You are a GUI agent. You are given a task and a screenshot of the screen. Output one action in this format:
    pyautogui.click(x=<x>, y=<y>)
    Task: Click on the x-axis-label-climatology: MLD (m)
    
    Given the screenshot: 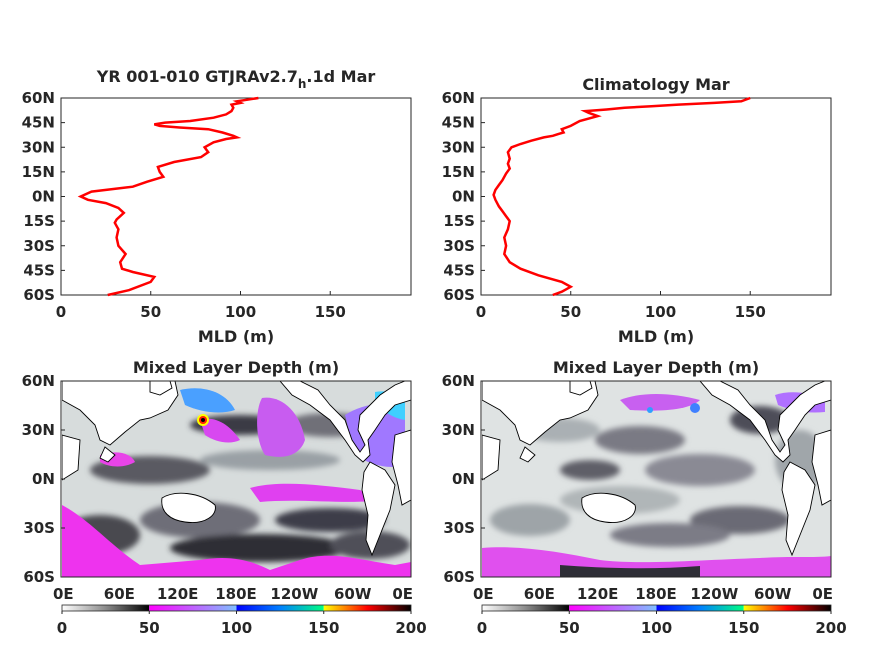 What is the action you would take?
    pyautogui.click(x=656, y=336)
    